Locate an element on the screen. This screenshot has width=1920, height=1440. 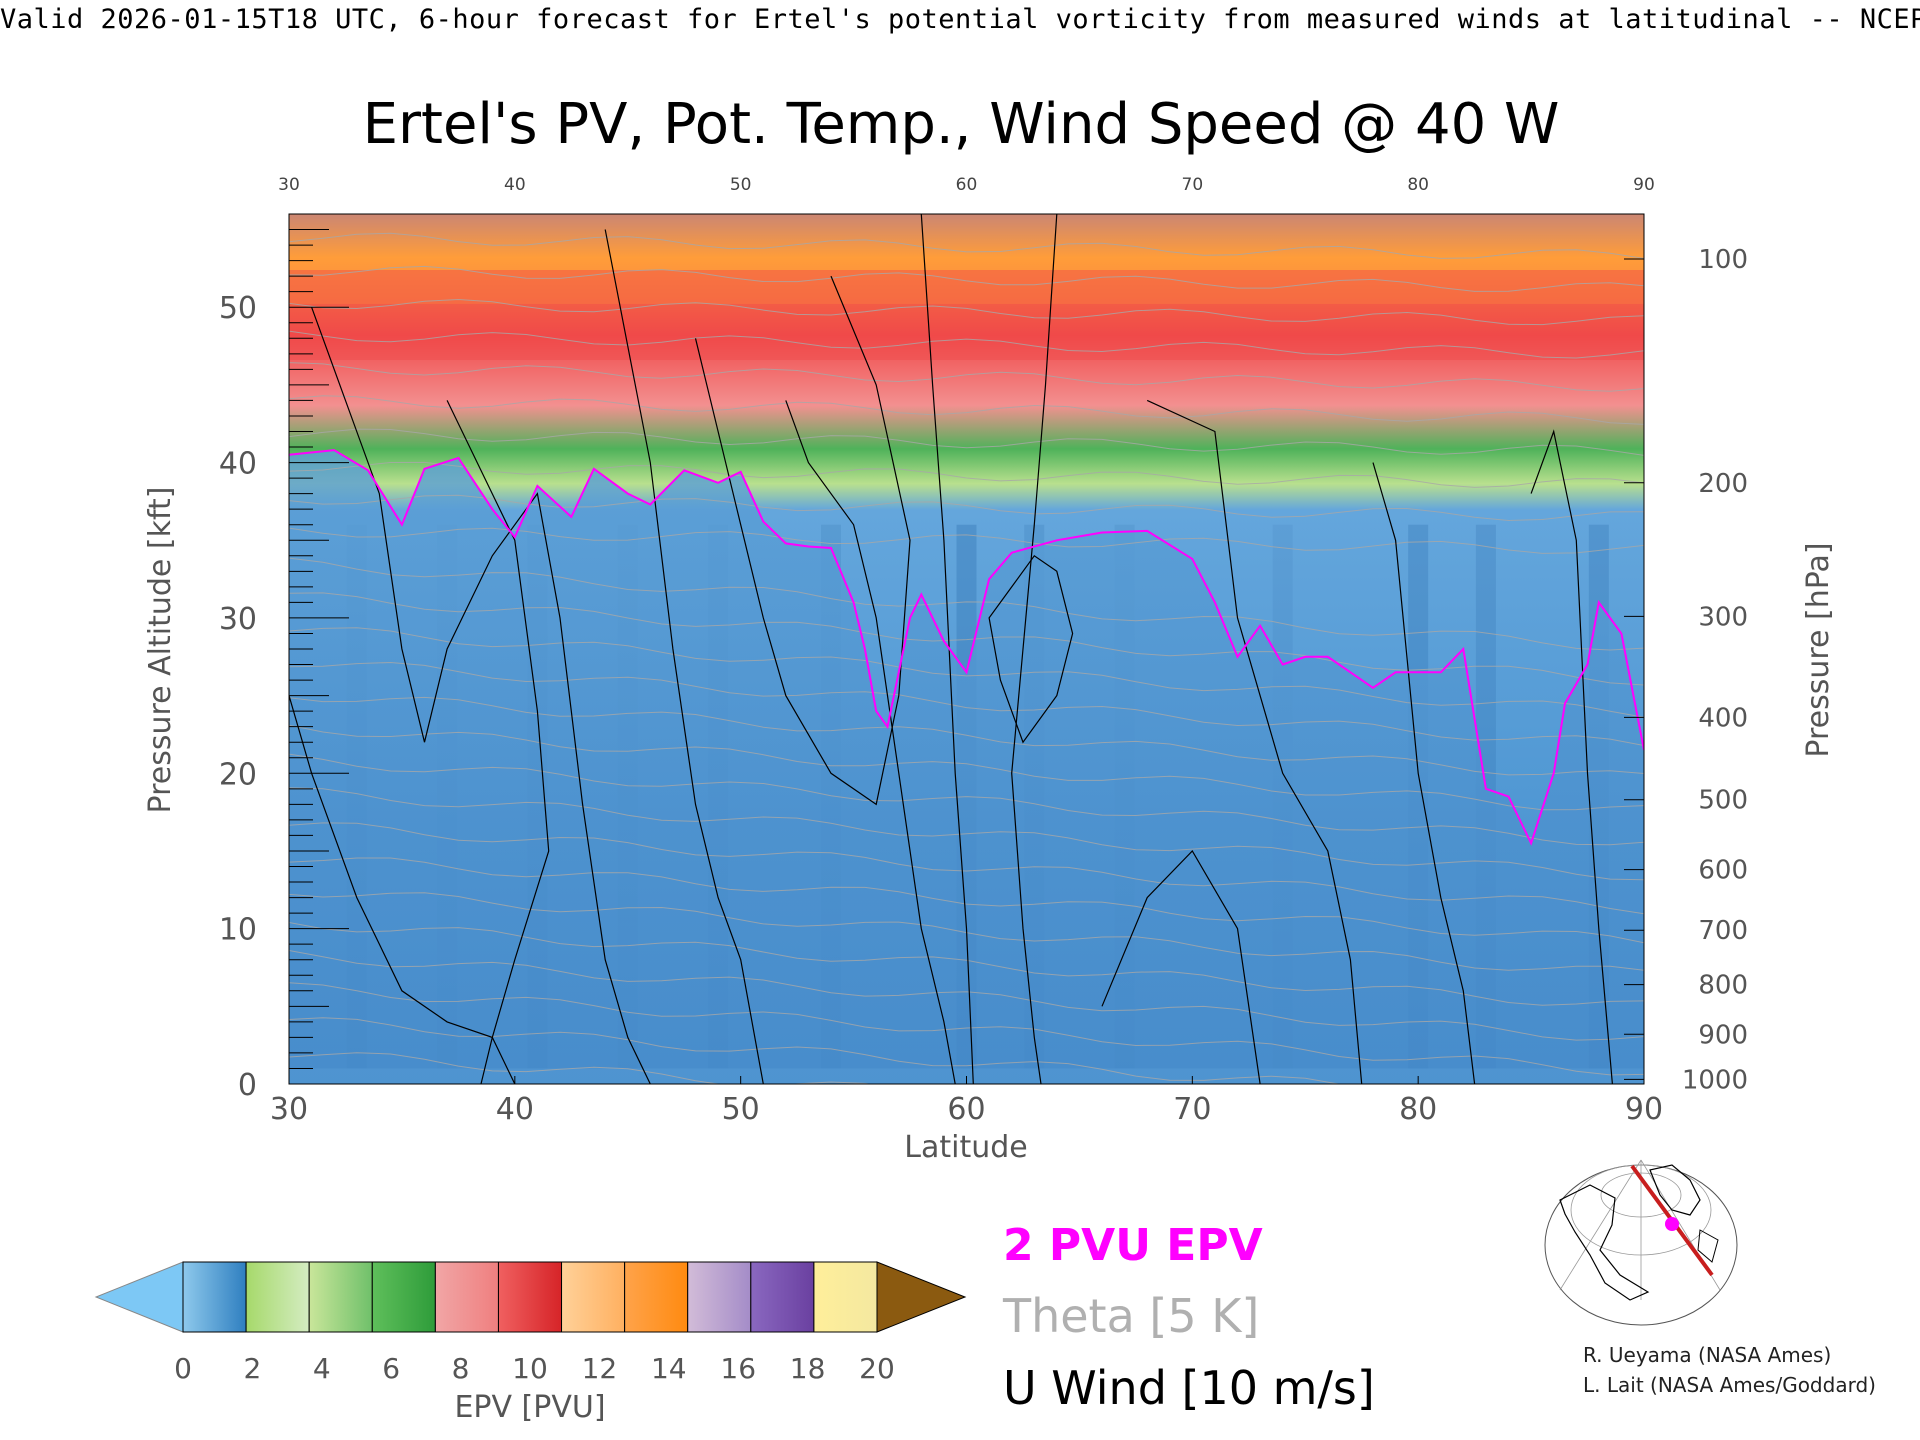
colorbar-tick-label: 0 is located at coordinates (183, 1368).